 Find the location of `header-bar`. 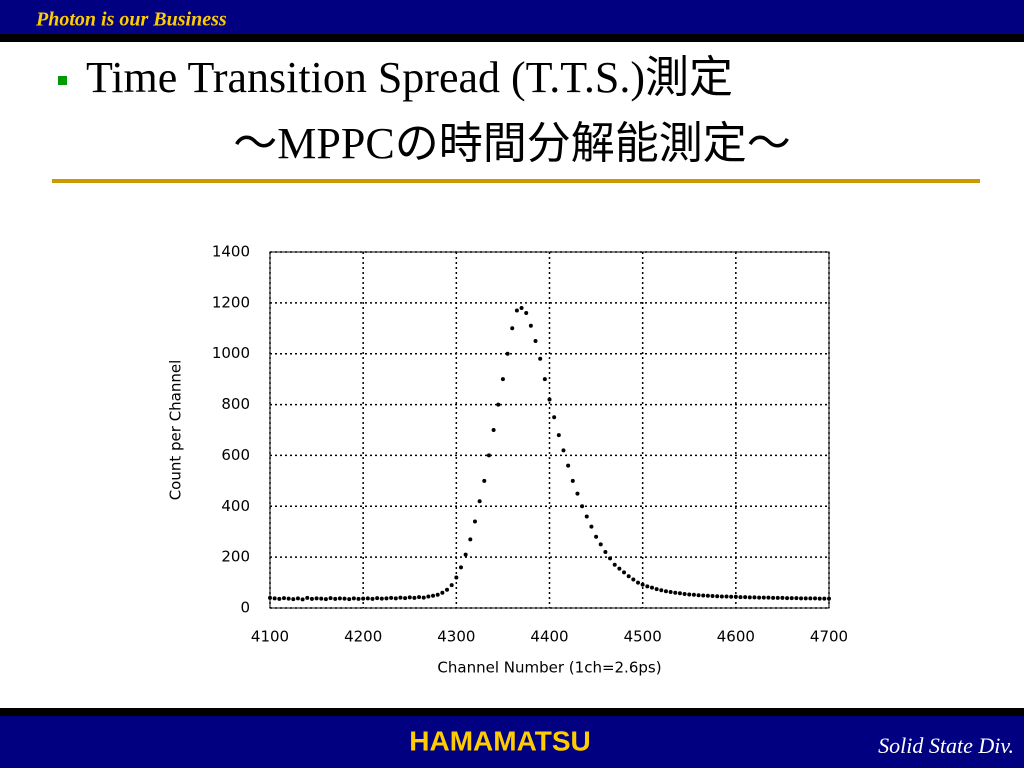

header-bar is located at coordinates (512, 17).